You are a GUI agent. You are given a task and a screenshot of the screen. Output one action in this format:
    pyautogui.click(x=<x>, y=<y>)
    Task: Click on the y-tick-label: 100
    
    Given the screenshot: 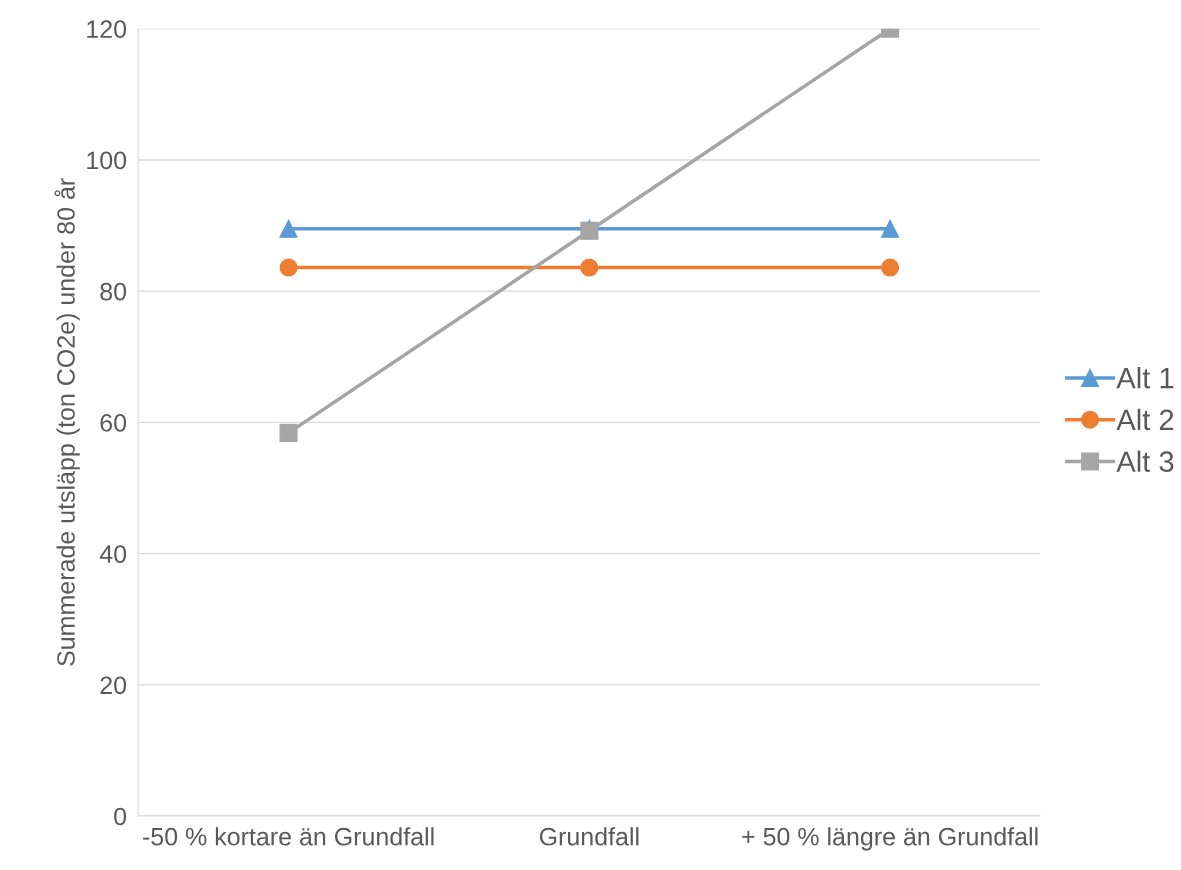 What is the action you would take?
    pyautogui.click(x=107, y=160)
    